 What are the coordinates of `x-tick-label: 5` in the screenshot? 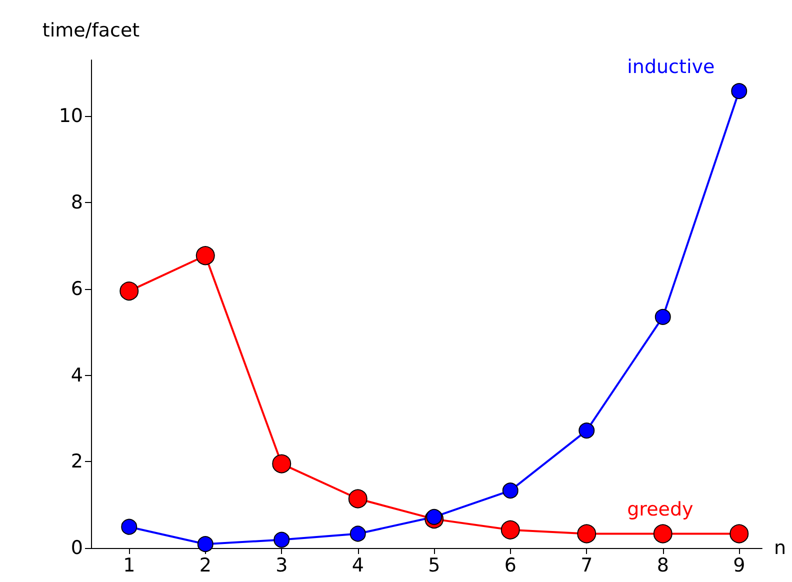 It's located at (434, 565).